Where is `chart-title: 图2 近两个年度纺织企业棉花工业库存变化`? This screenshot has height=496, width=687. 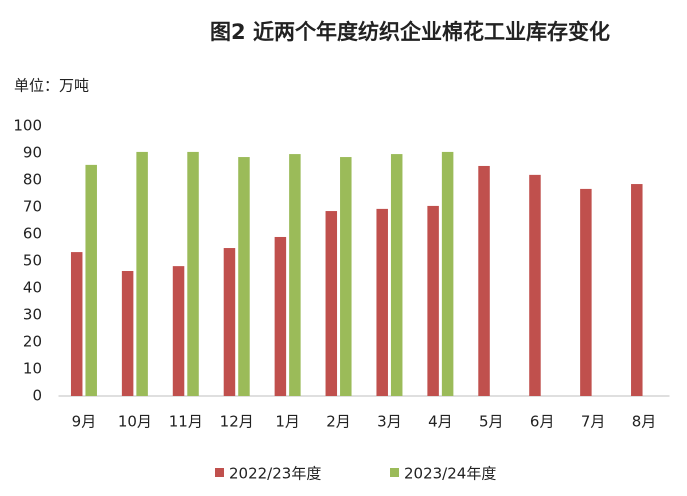 chart-title: 图2 近两个年度纺织企业棉花工业库存变化 is located at coordinates (410, 32).